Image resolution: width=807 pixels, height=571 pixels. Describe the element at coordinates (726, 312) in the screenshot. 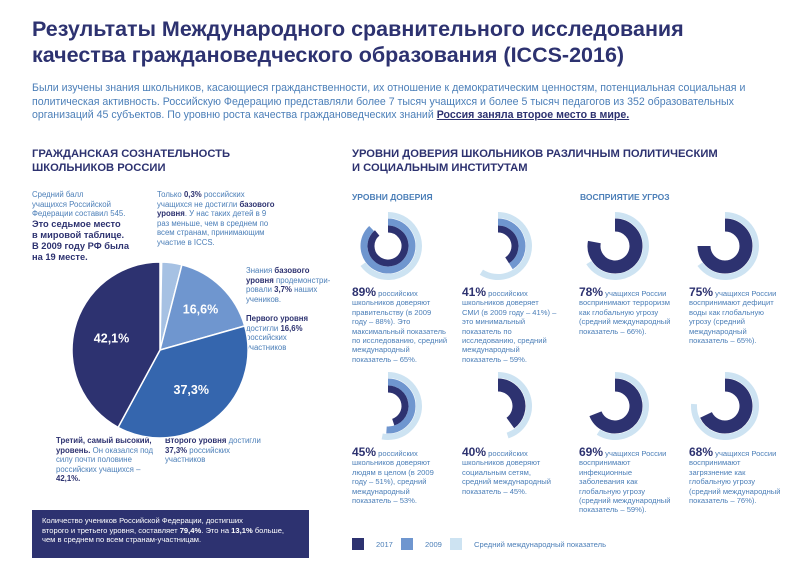

I see `donut-text-line: воды как глобальную` at that location.